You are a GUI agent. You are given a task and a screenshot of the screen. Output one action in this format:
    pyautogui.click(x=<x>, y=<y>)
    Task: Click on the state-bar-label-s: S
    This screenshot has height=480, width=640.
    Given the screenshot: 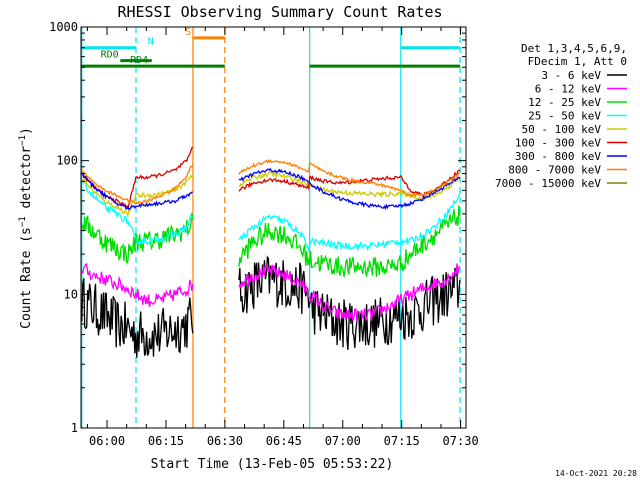 What is the action you would take?
    pyautogui.click(x=188, y=32)
    